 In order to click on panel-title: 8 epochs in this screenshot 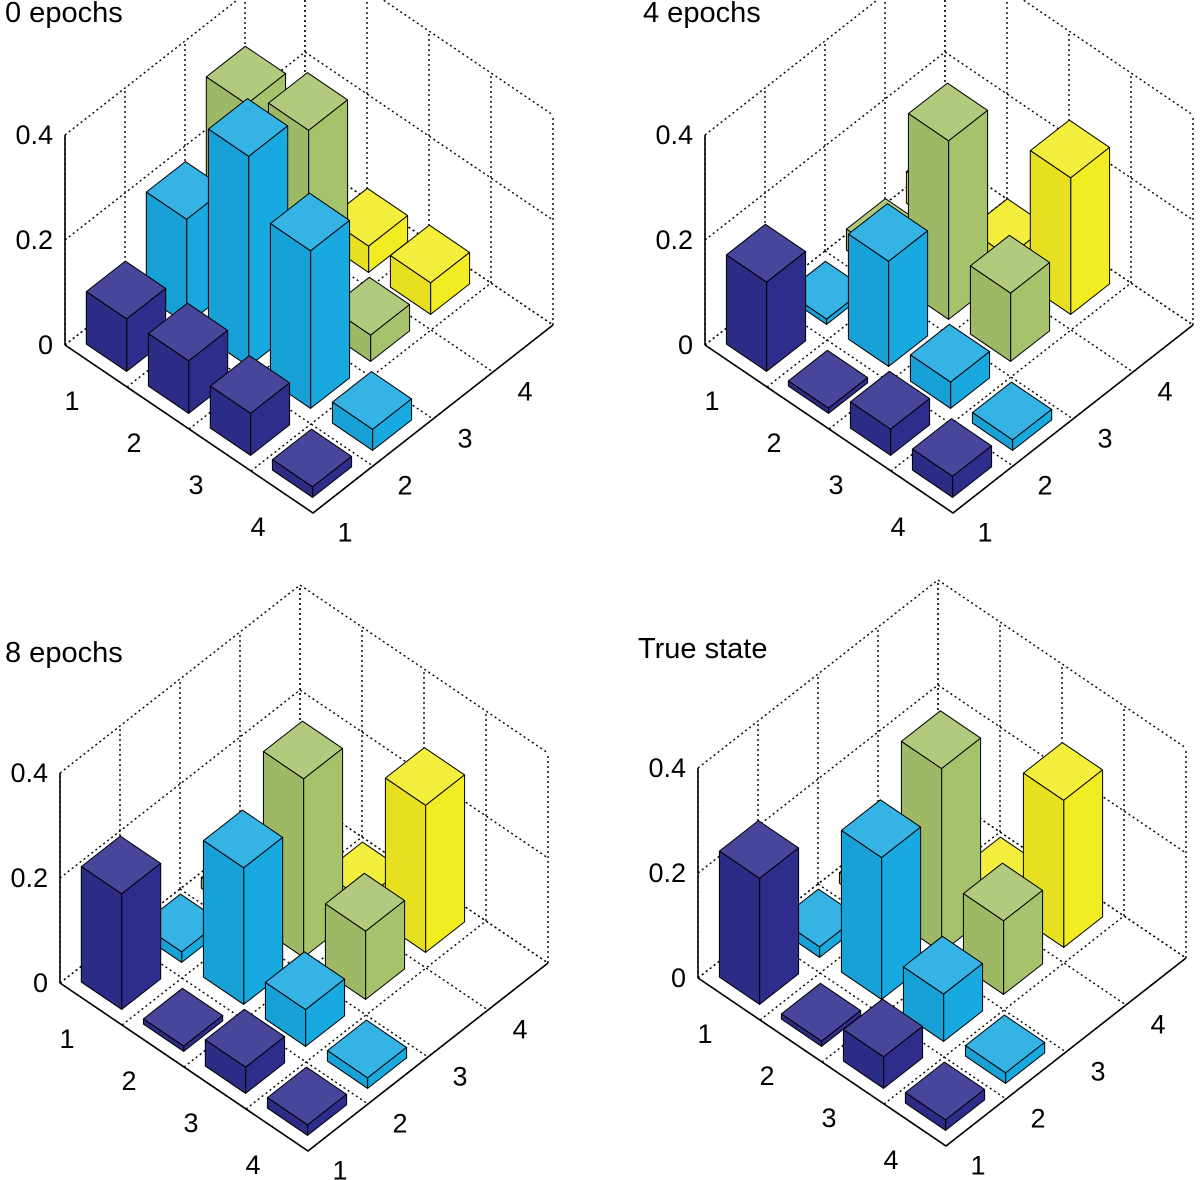, I will do `click(64, 653)`.